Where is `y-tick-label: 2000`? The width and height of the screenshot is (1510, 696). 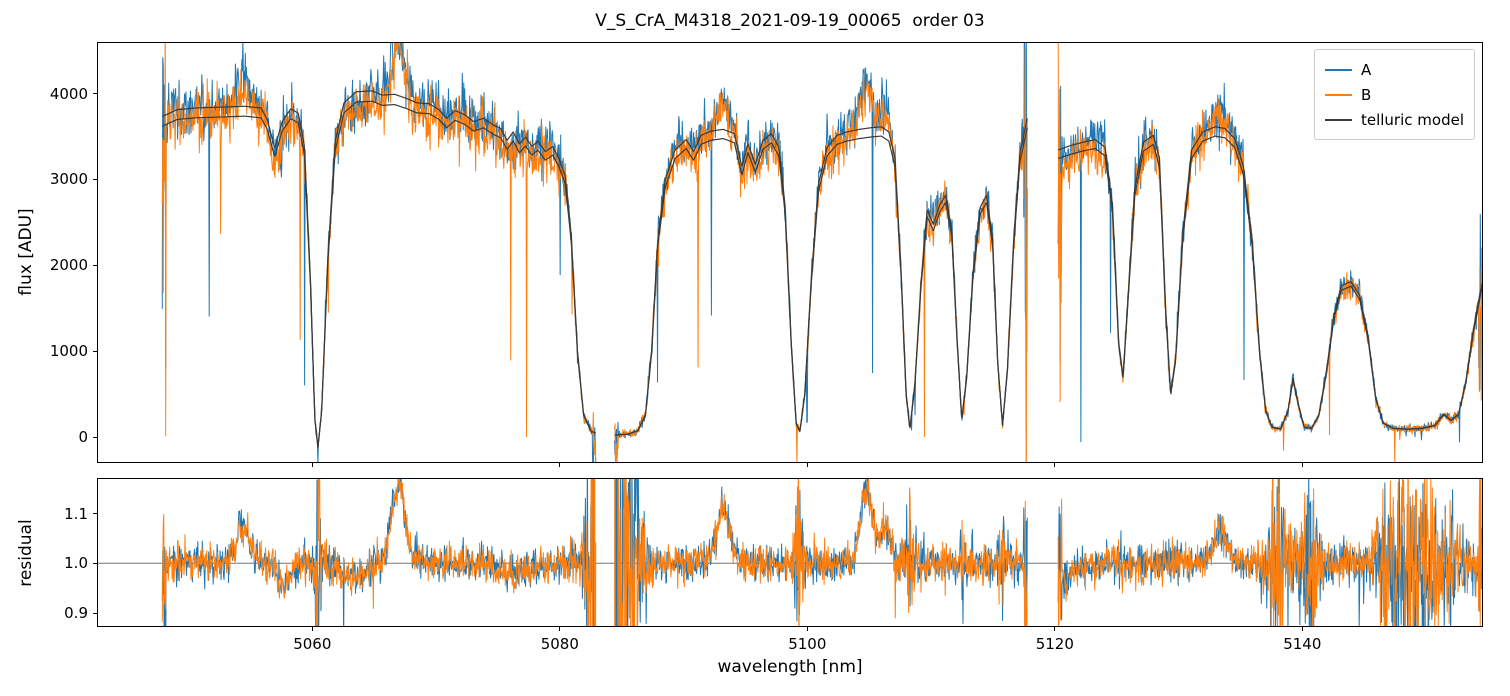
y-tick-label: 2000 is located at coordinates (68, 265).